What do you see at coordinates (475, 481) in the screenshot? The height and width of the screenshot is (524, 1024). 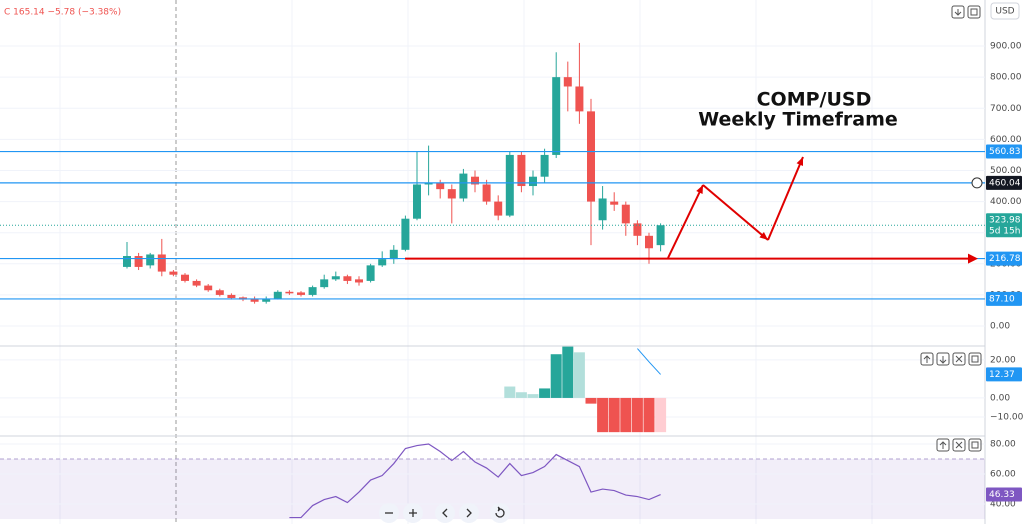 I see `rsi-line` at bounding box center [475, 481].